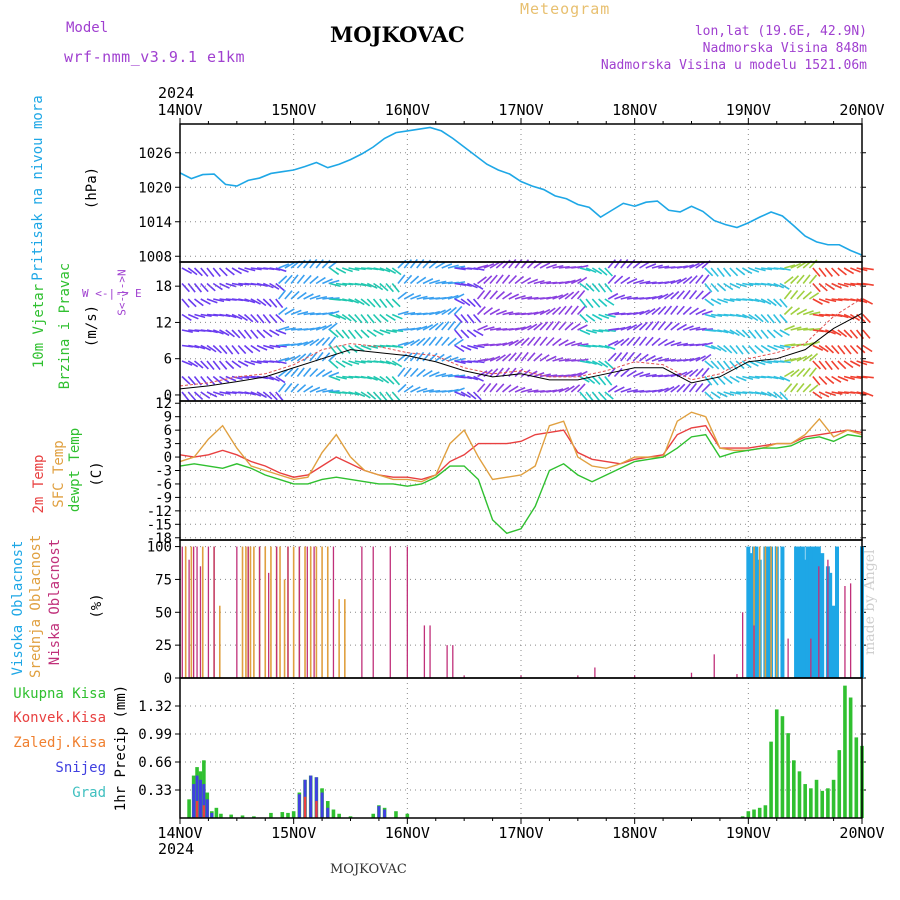  Describe the element at coordinates (179, 110) in the screenshot. I see `xtick-label-top: 14NOV` at that location.